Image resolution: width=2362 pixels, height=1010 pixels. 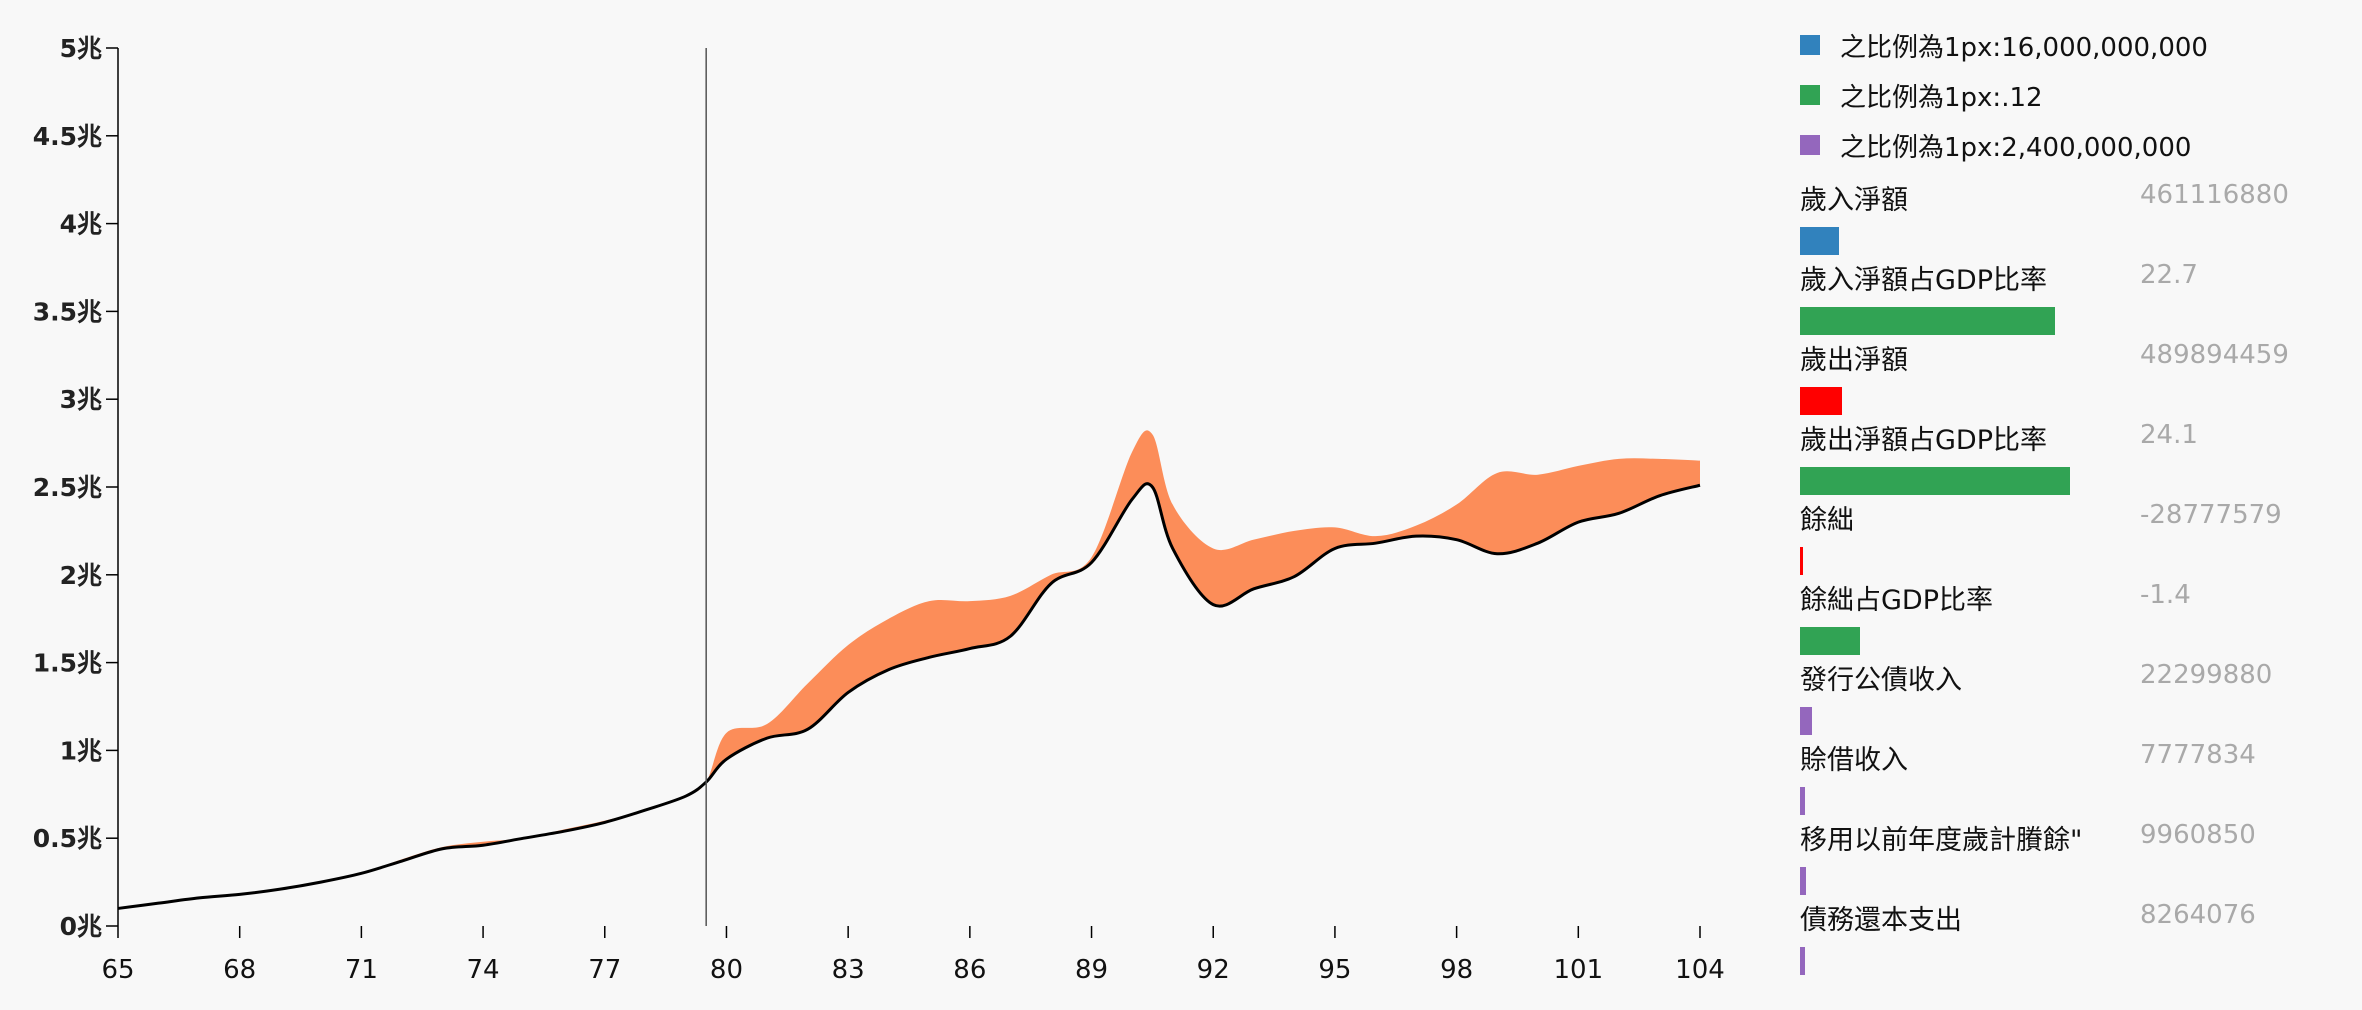 What do you see at coordinates (2060, 298) in the screenshot?
I see `metric-row: 歲入淨額占GDP比率 22.7` at bounding box center [2060, 298].